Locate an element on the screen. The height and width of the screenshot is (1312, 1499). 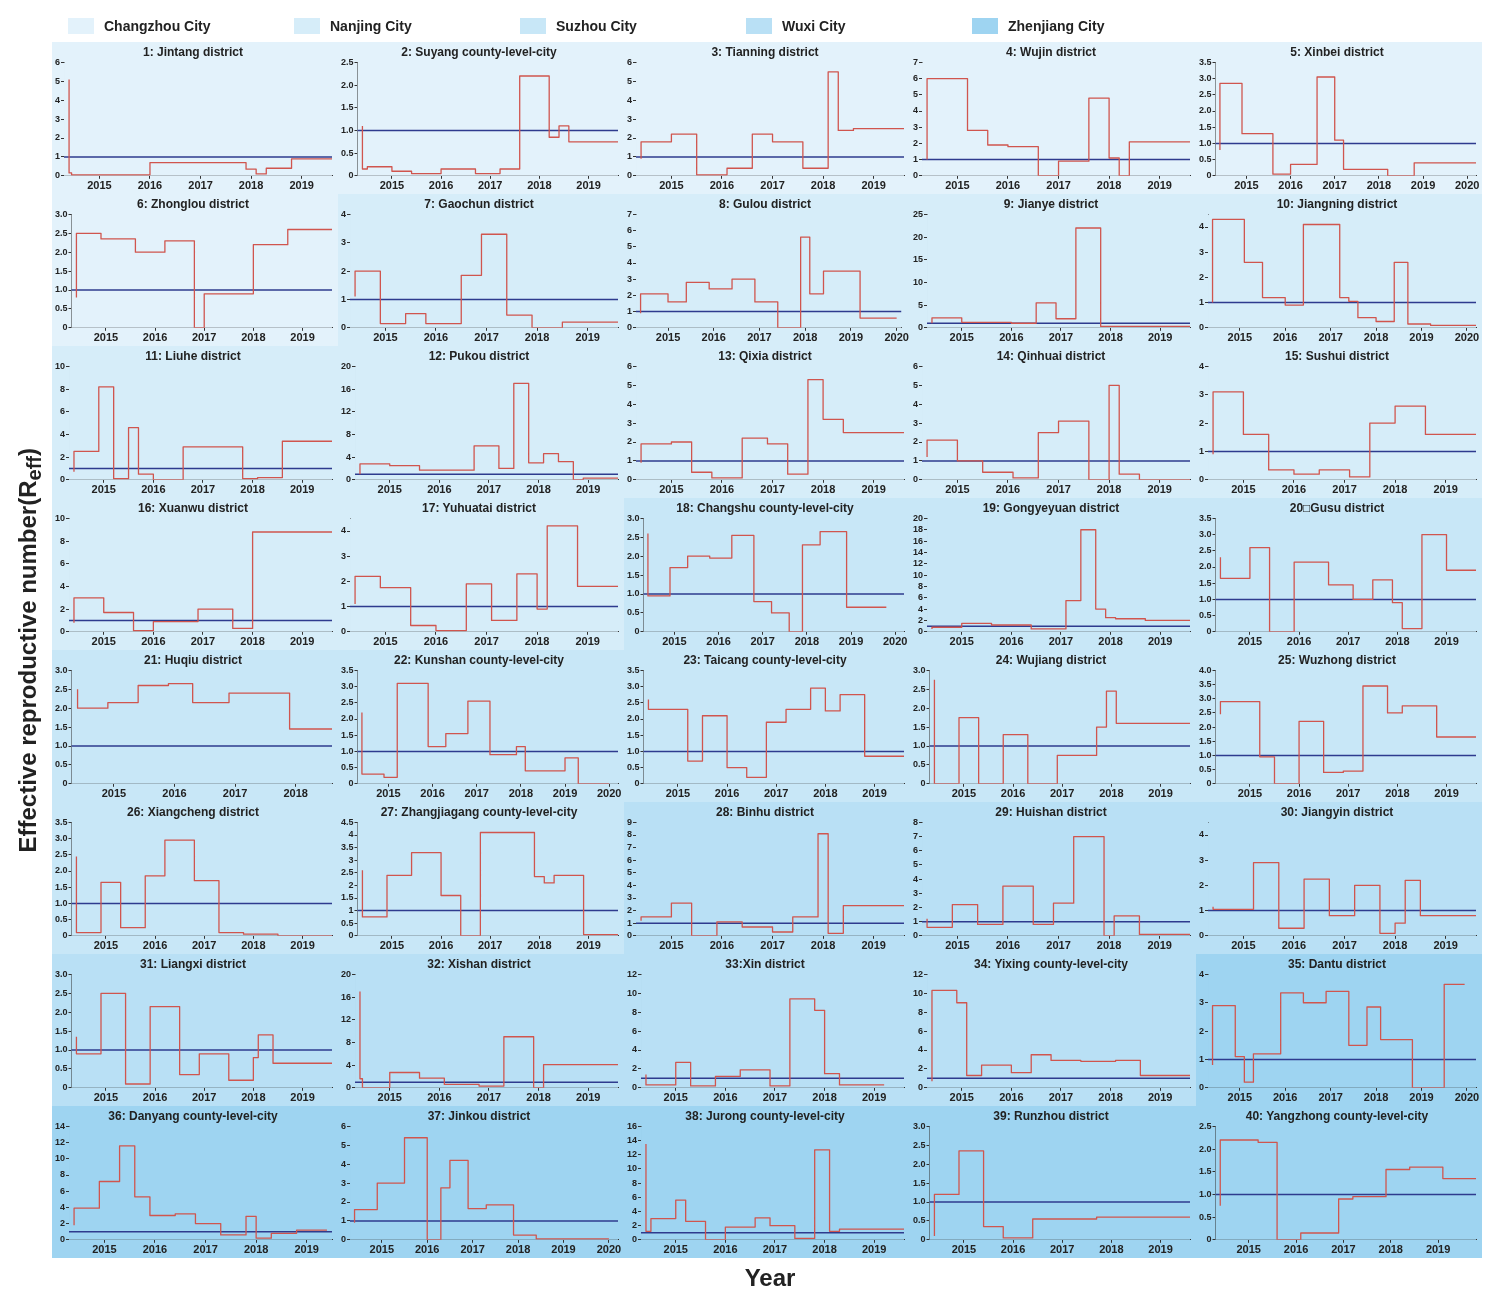
chart-title: 18: Changshu county-level-city is located at coordinates (765, 507).